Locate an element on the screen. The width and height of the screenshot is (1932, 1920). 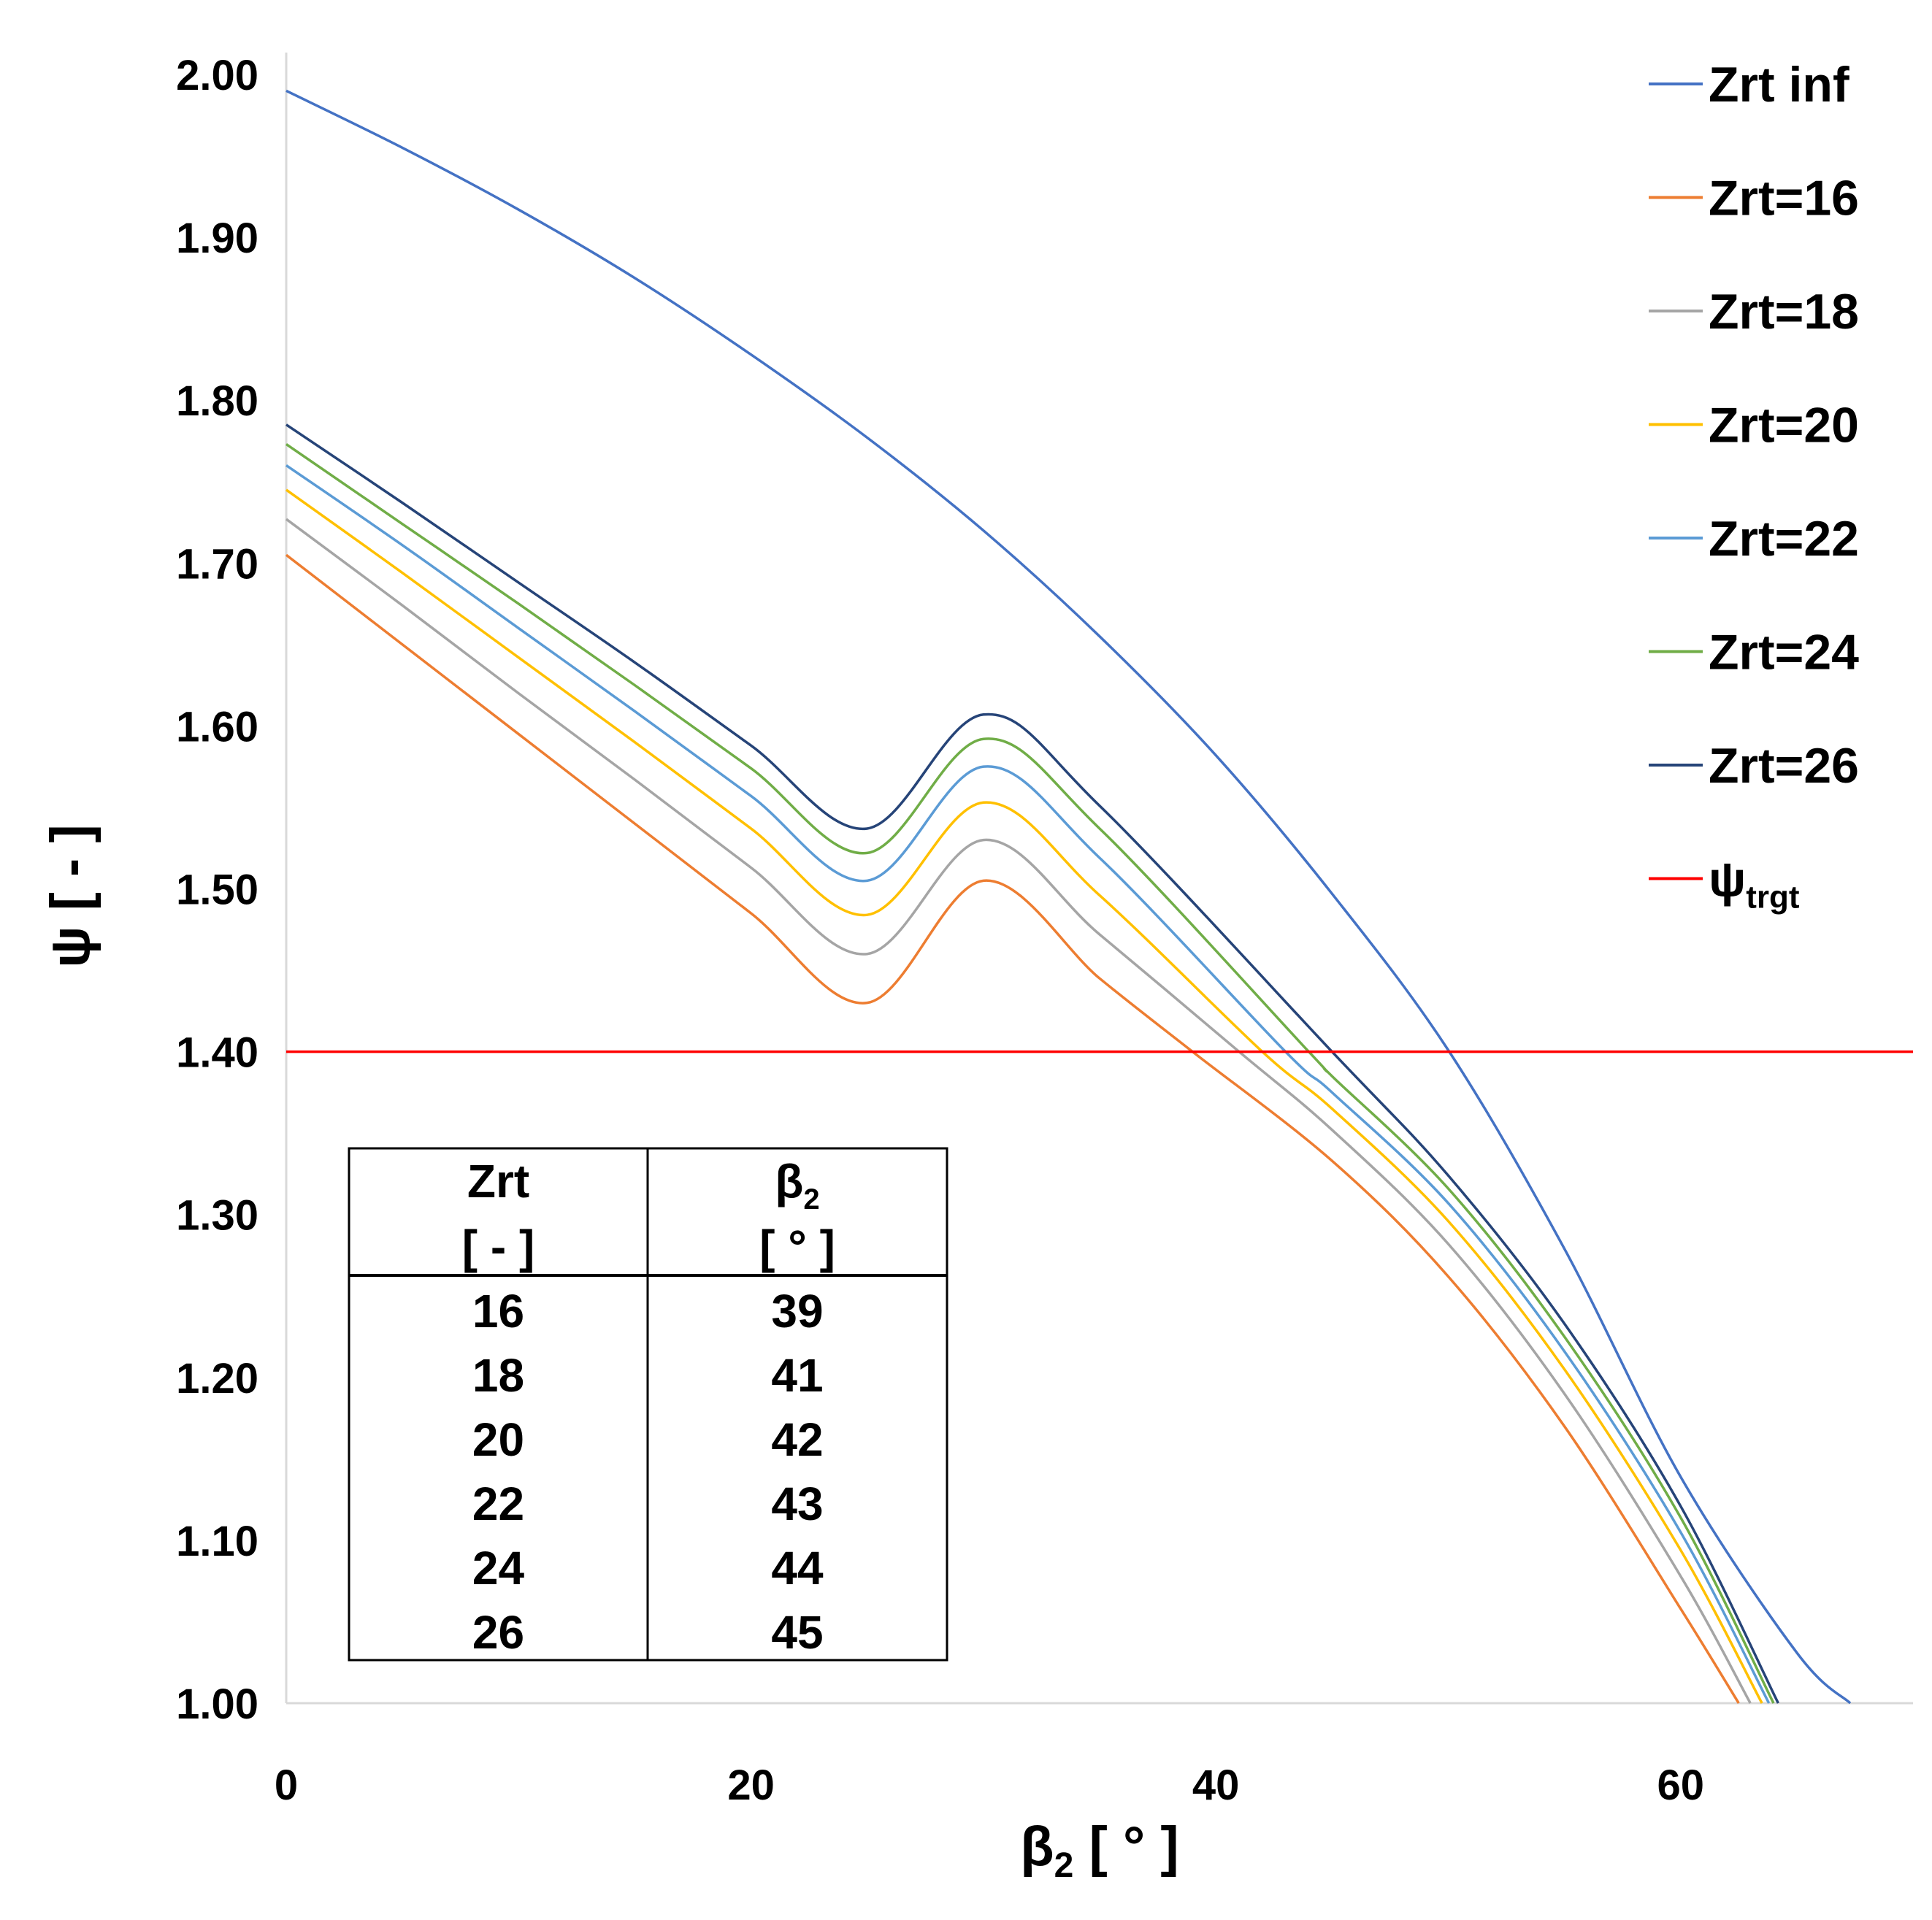
x-tick-label: 60 is located at coordinates (1680, 1786).